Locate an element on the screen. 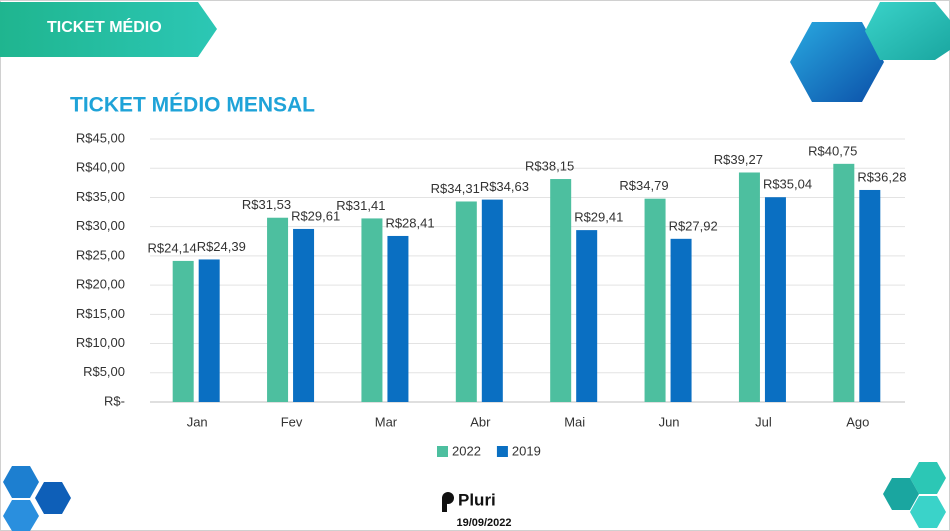 This screenshot has height=531, width=950. value-label: R$31,41 is located at coordinates (360, 205).